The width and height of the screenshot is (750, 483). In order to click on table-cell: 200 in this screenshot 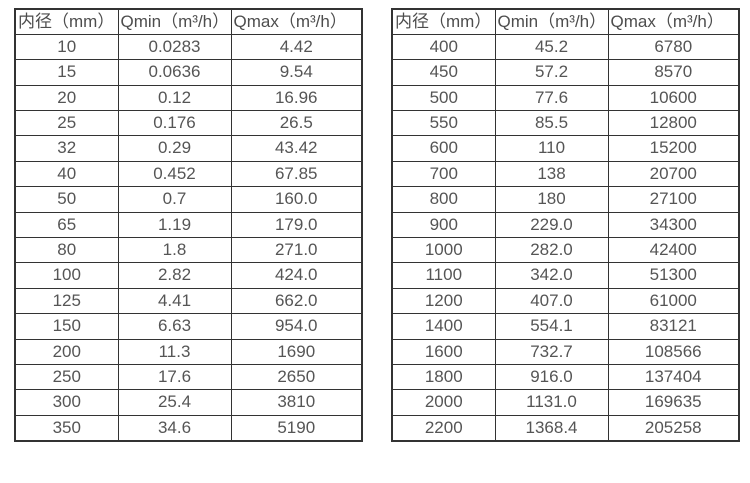, I will do `click(66, 351)`.